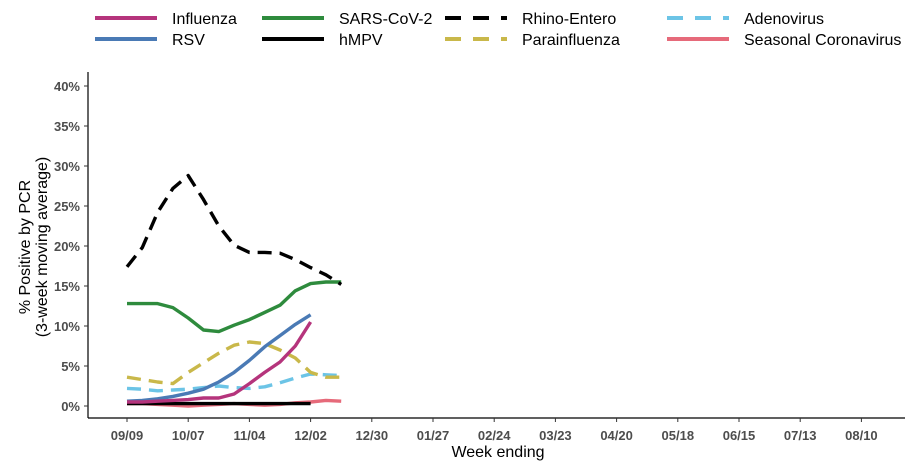 Image resolution: width=918 pixels, height=462 pixels. I want to click on series-line-rsv, so click(219, 358).